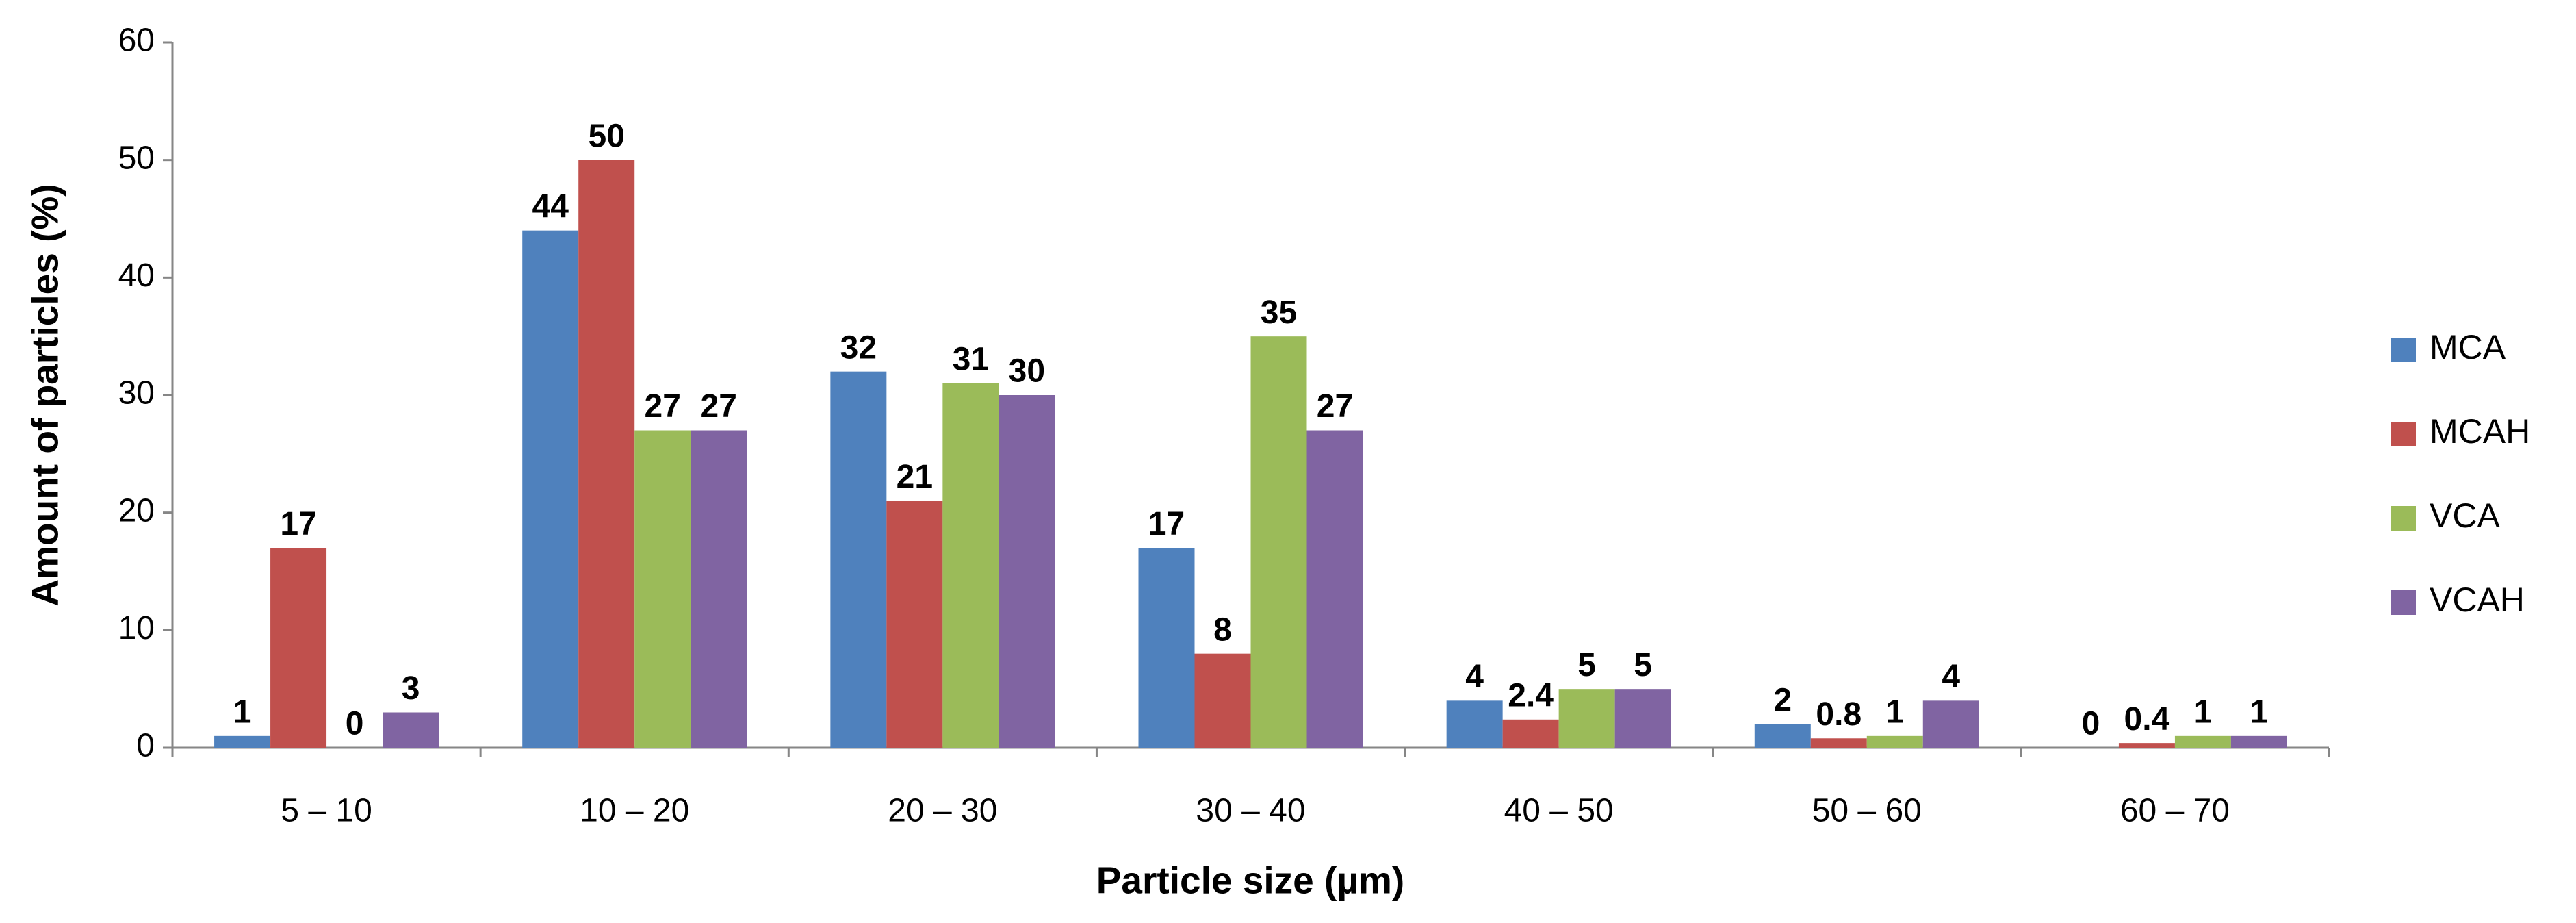 The image size is (2576, 923). Describe the element at coordinates (607, 136) in the screenshot. I see `value-label: 50` at that location.